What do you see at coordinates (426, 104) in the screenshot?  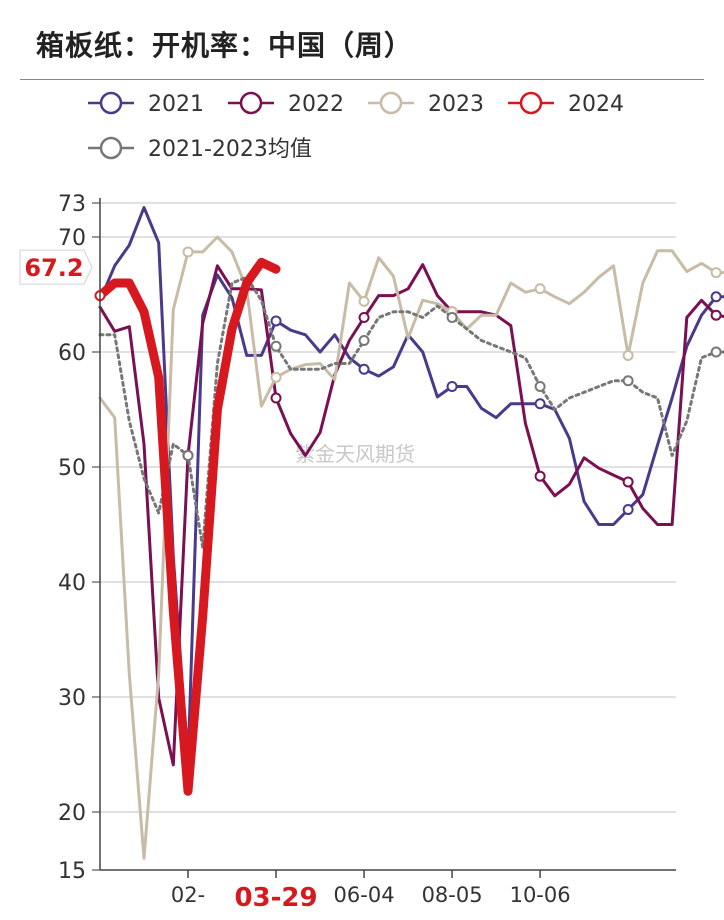 I see `legend-item-2: 2023` at bounding box center [426, 104].